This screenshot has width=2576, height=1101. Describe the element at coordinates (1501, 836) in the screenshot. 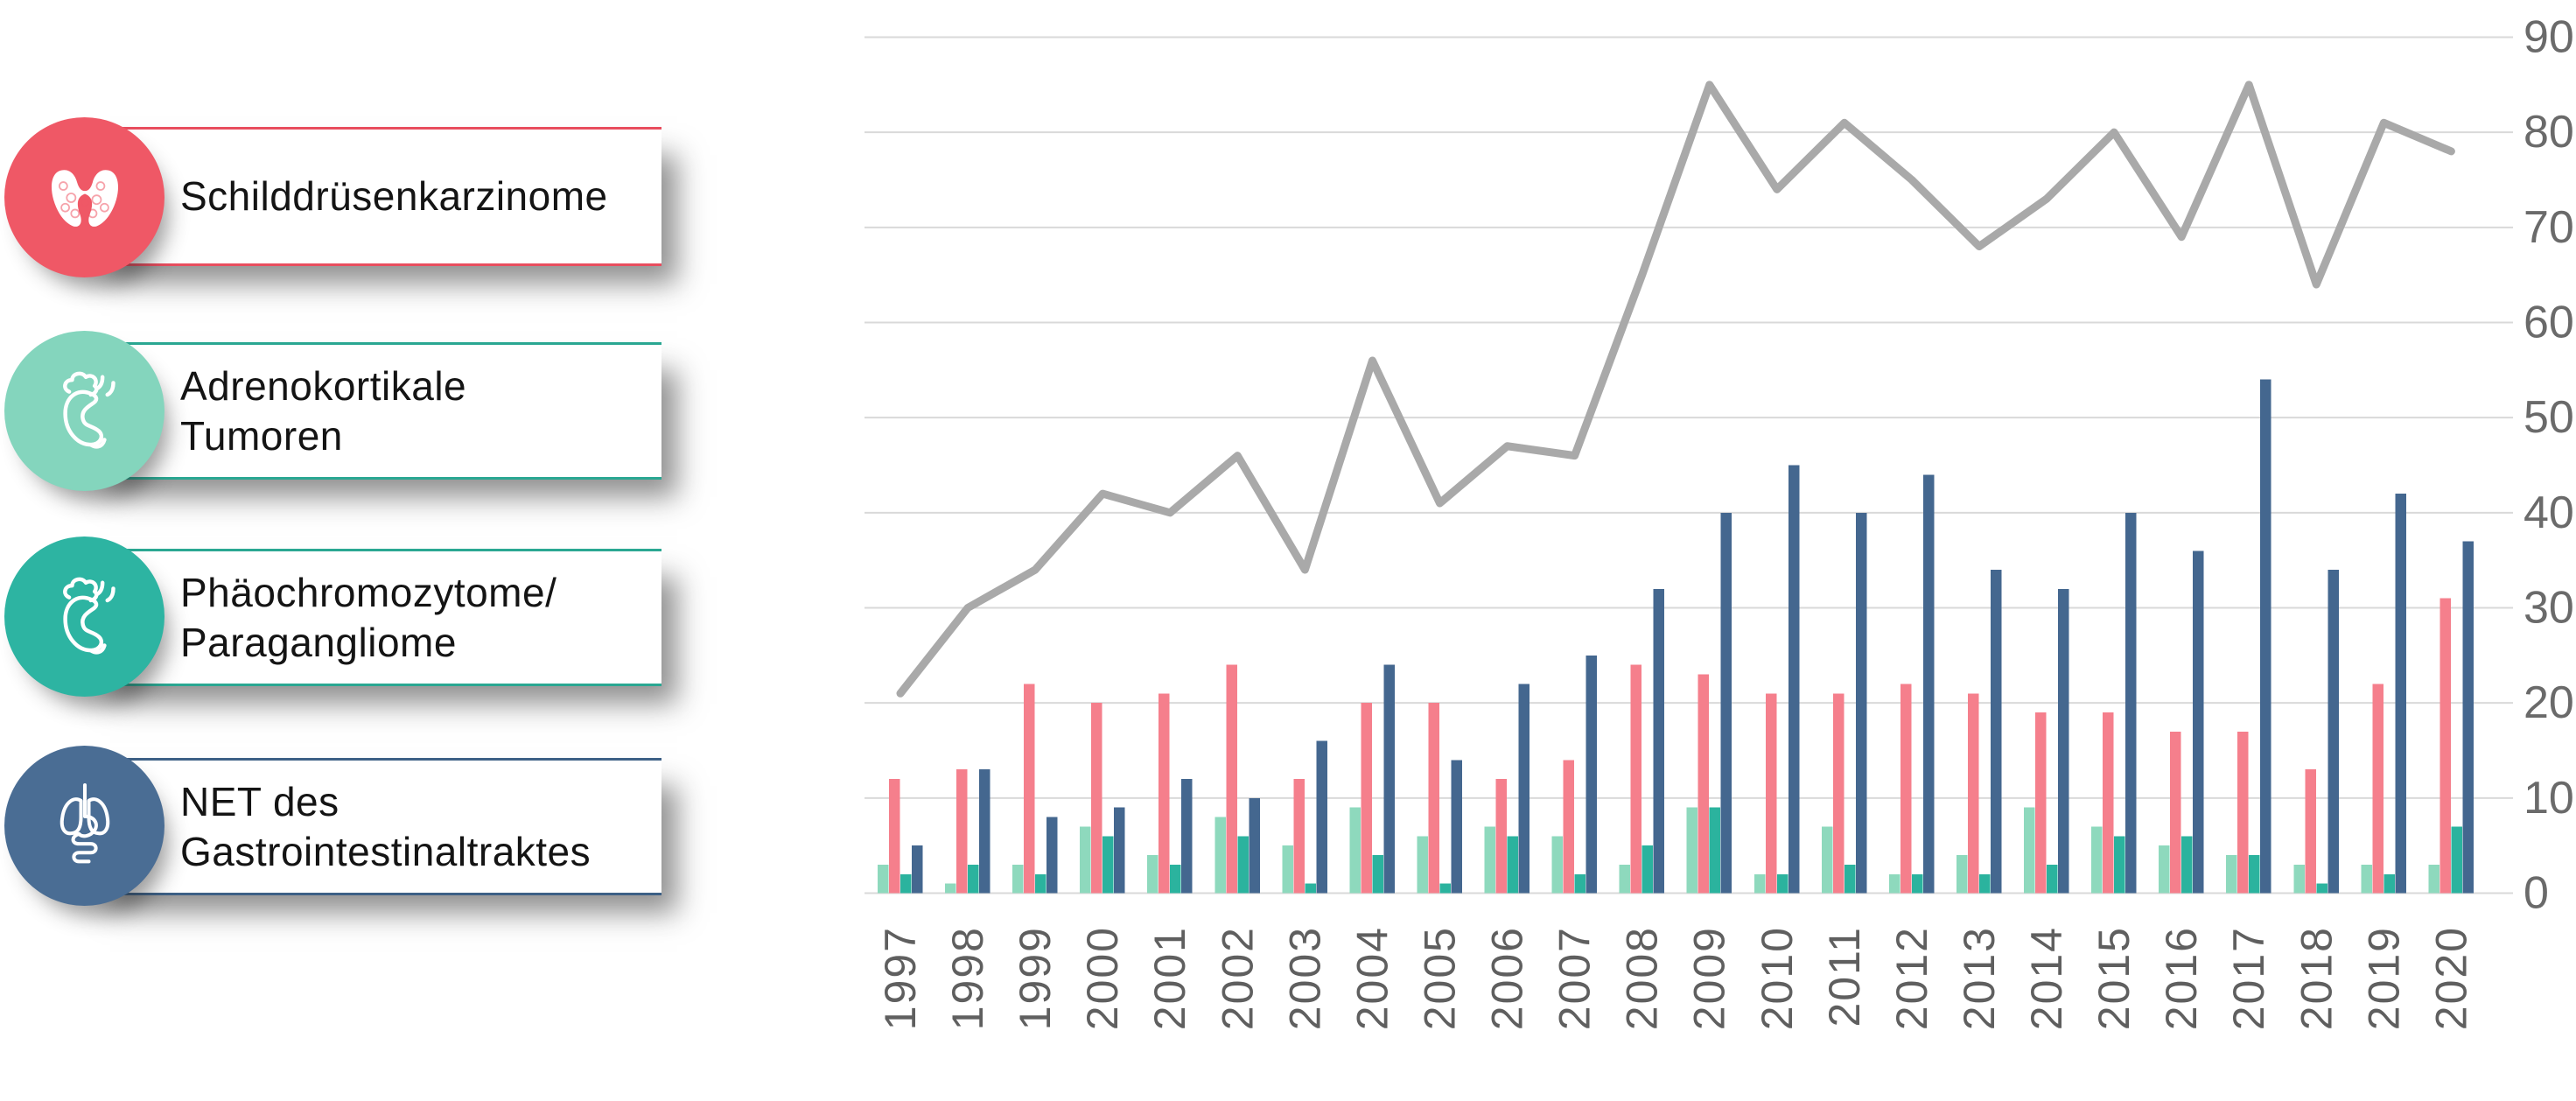

I see `bar-schilddr-senkarzinome-2006` at that location.